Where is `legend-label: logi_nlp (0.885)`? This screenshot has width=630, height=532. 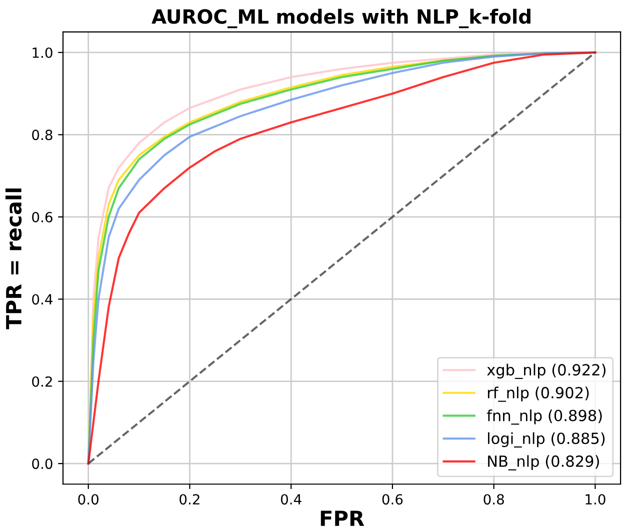 legend-label: logi_nlp (0.885) is located at coordinates (546, 440).